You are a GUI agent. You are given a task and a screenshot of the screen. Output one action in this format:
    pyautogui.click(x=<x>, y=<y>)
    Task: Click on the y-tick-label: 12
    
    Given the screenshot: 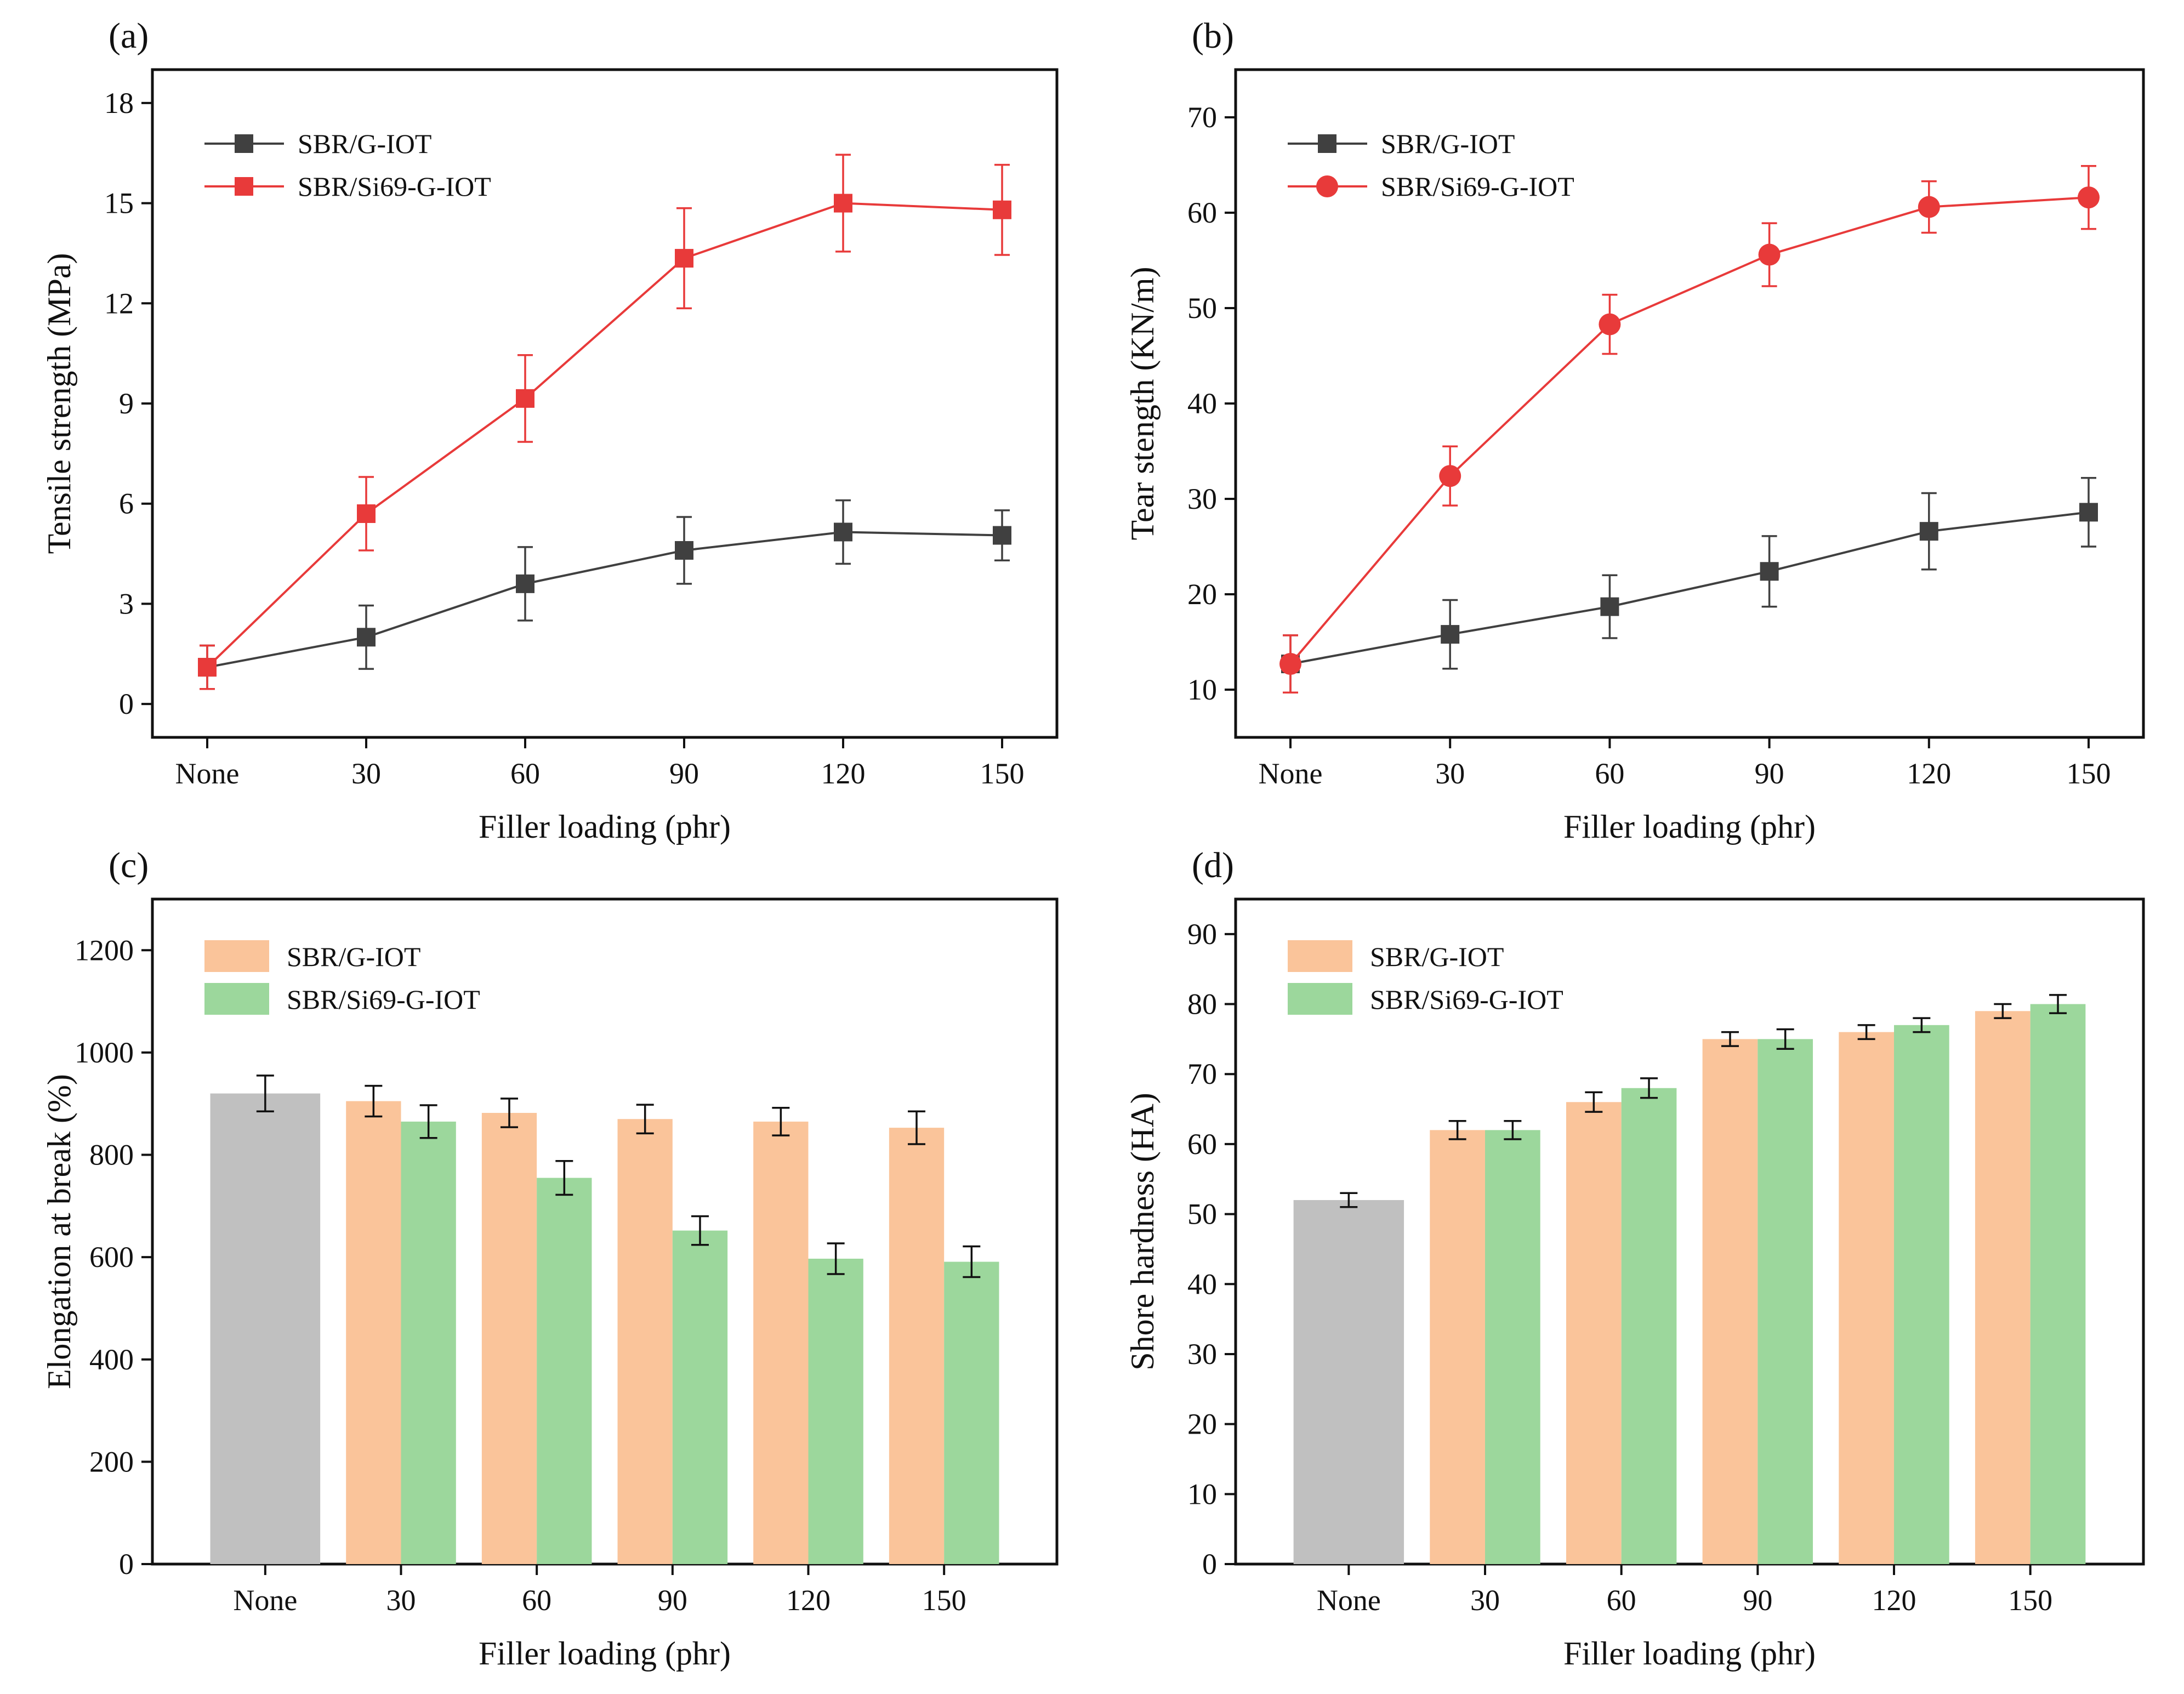 What is the action you would take?
    pyautogui.click(x=119, y=304)
    